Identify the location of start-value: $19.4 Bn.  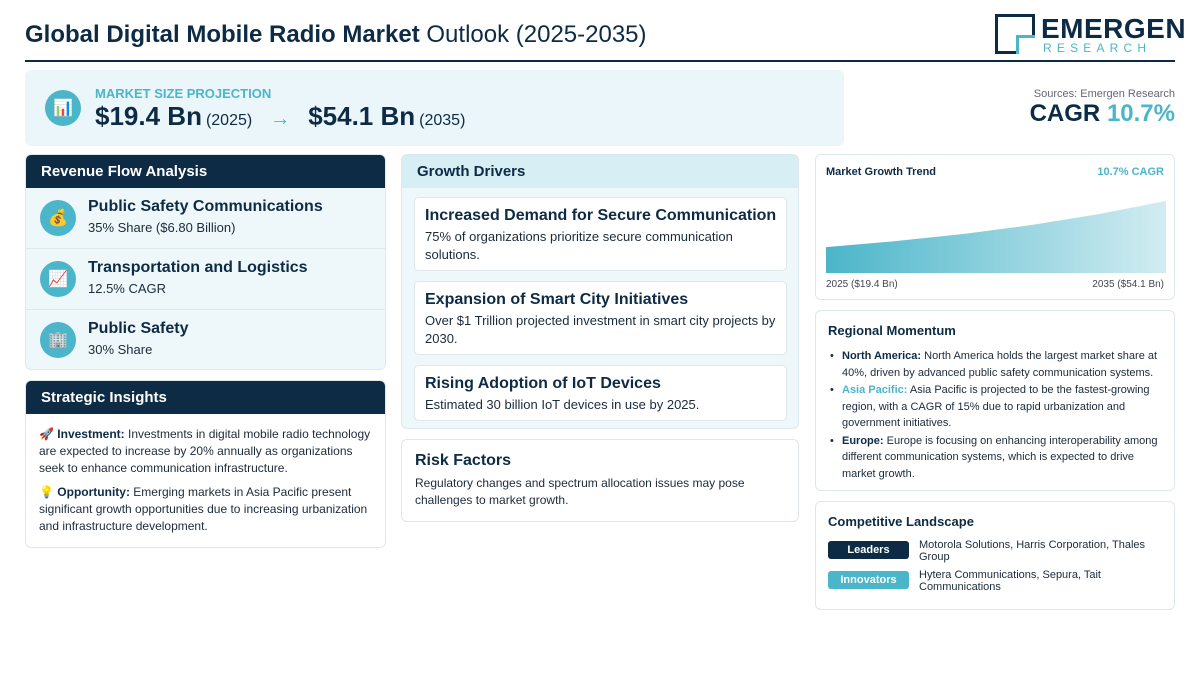
(148, 116).